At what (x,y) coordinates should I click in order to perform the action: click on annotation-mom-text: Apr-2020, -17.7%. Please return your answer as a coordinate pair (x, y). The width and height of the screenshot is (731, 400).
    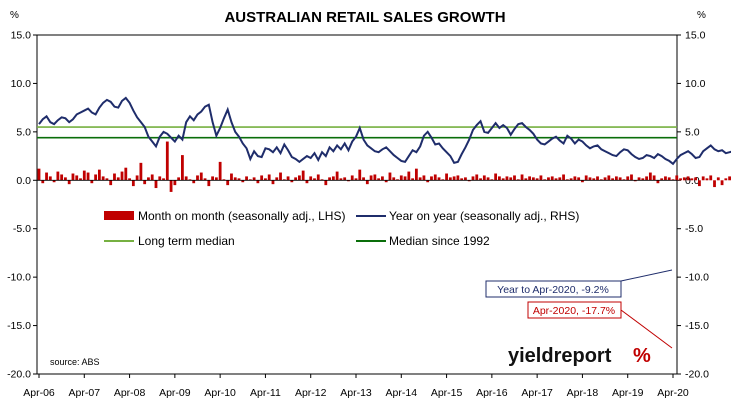
    Looking at the image, I should click on (574, 311).